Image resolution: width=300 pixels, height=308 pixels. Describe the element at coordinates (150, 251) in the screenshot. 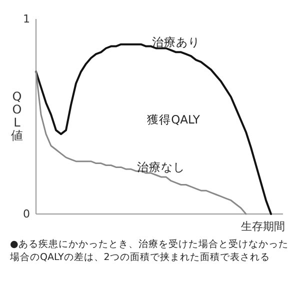

I see `text: ●ある疾患にかかったとき、治療を受けた場合と受けなかった場合のQALYの差は、2つの面積で挟まれた面積で表される` at that location.